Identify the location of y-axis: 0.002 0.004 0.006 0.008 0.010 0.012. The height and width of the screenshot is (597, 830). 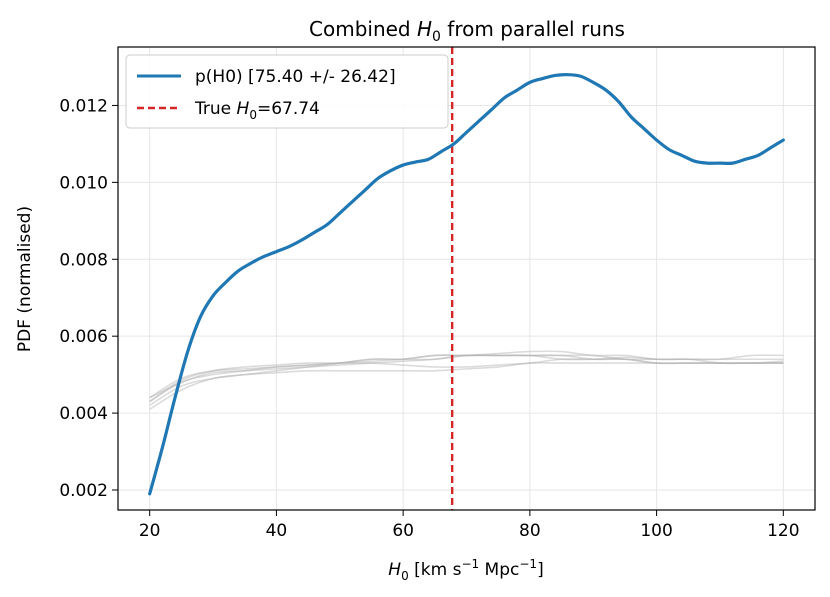
(88, 298).